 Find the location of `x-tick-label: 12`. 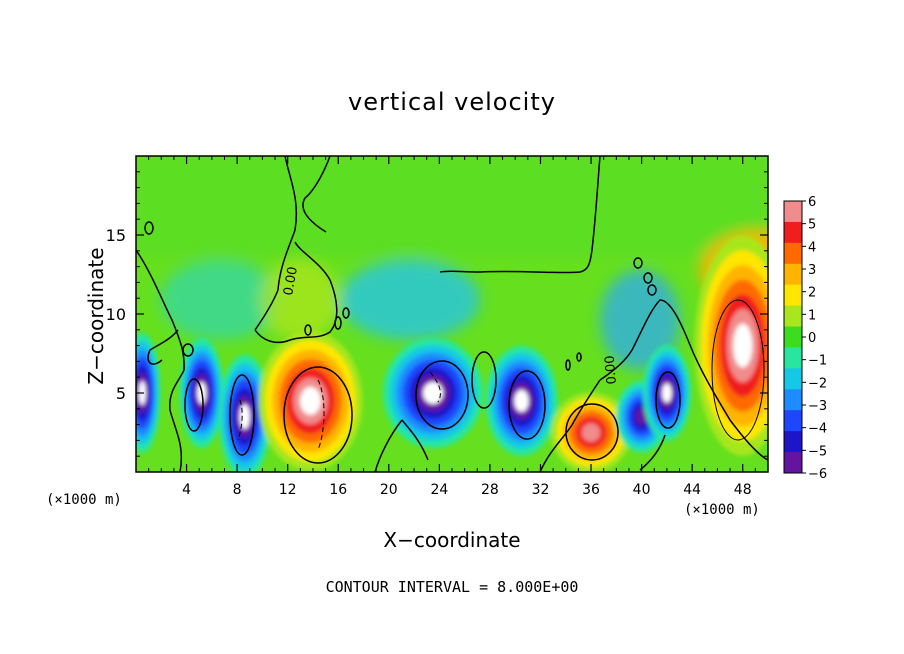

x-tick-label: 12 is located at coordinates (288, 490).